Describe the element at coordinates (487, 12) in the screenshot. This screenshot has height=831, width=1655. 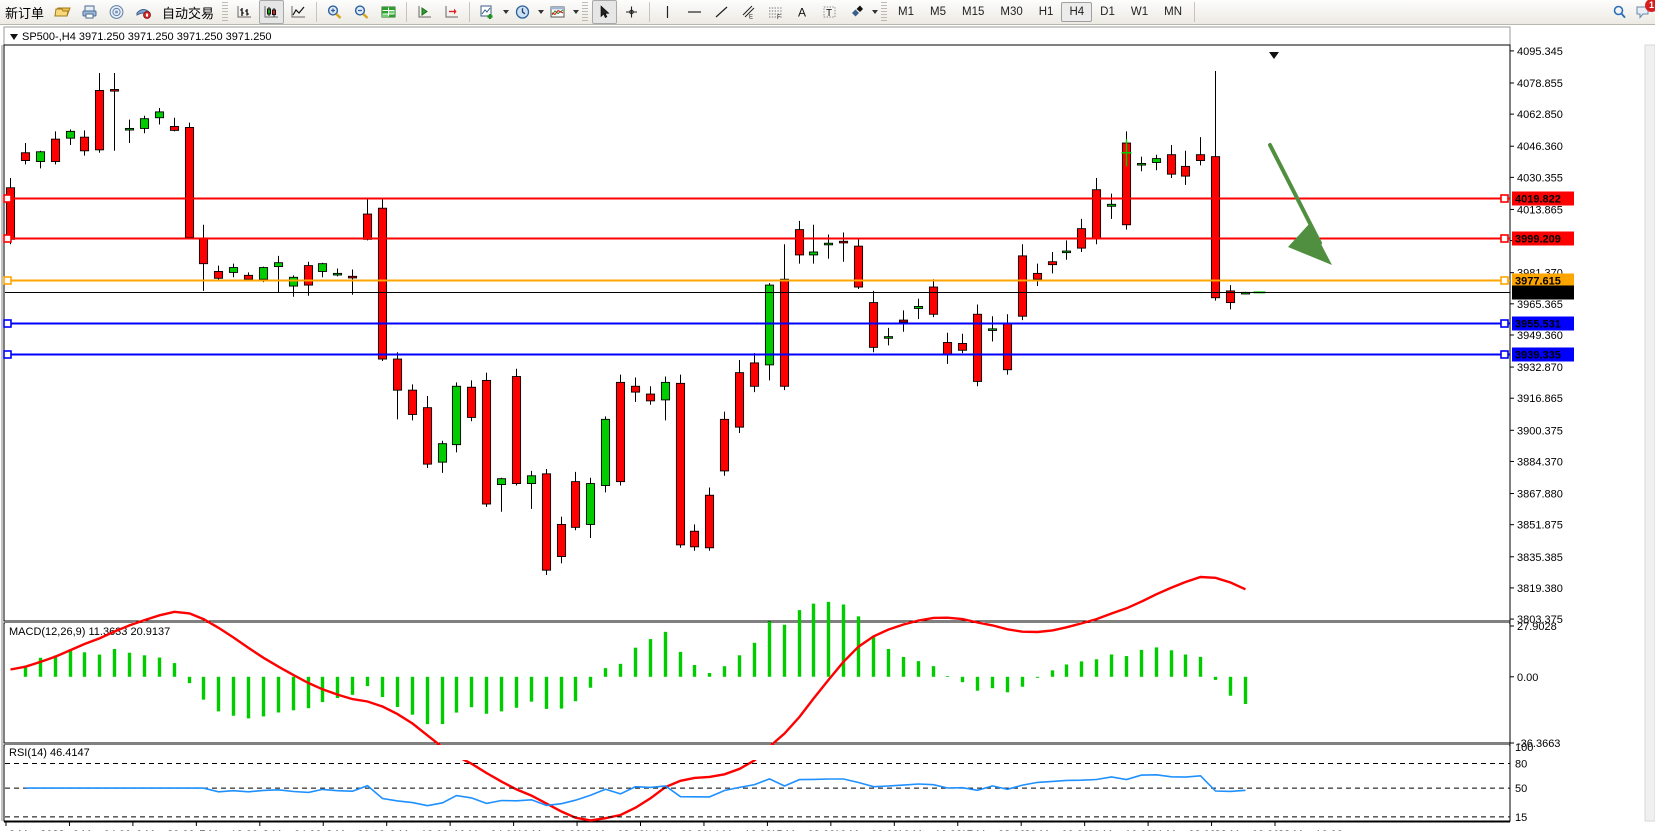
I see `indicators-icon` at that location.